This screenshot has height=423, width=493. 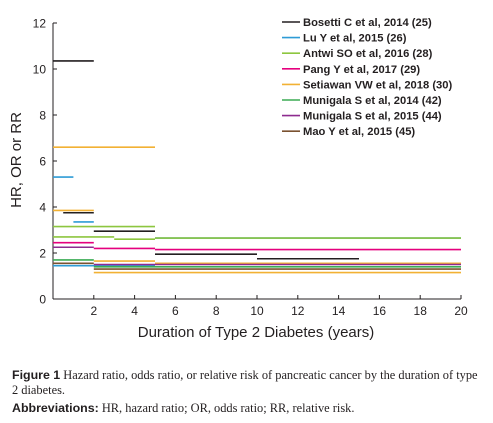 What do you see at coordinates (359, 132) in the screenshot?
I see `legend-label: Mao Y et al, 2015 (45)` at bounding box center [359, 132].